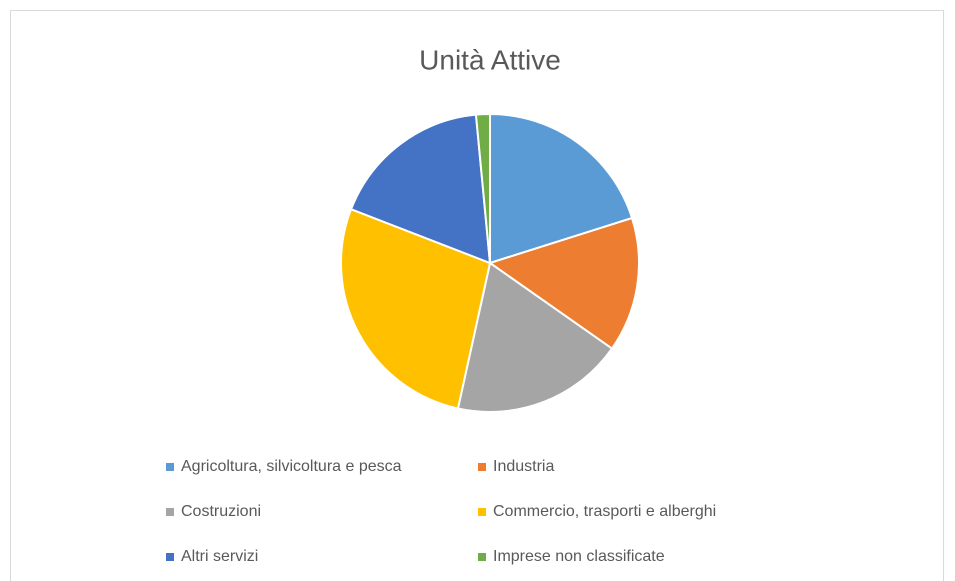 The height and width of the screenshot is (581, 955). What do you see at coordinates (523, 466) in the screenshot?
I see `legend-label: Industria` at bounding box center [523, 466].